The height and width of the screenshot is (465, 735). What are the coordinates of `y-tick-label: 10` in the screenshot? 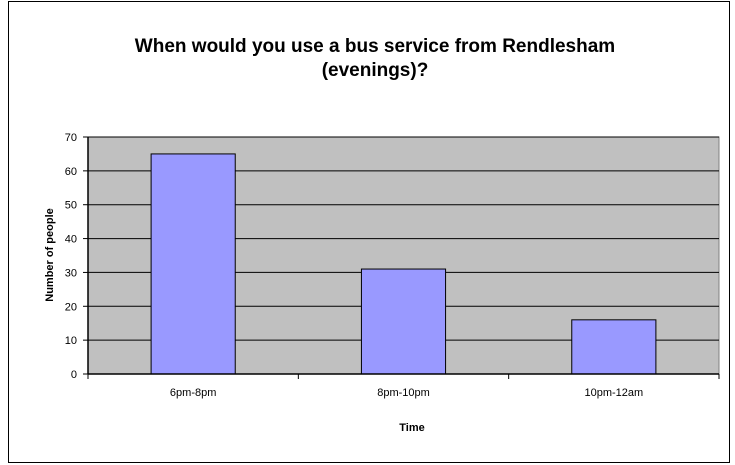 It's located at (71, 341).